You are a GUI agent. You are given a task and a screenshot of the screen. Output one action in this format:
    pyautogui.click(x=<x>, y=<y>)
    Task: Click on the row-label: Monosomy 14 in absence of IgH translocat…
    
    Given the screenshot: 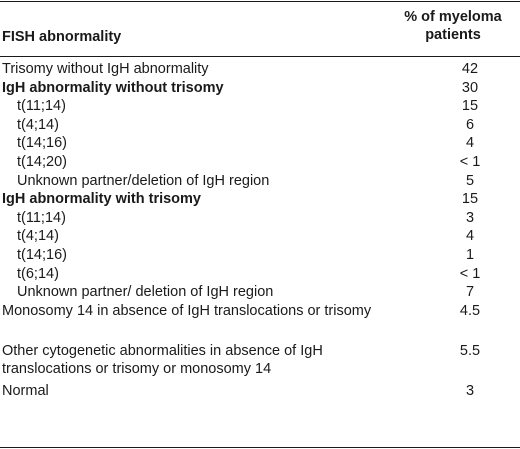 What is the action you would take?
    pyautogui.click(x=187, y=310)
    